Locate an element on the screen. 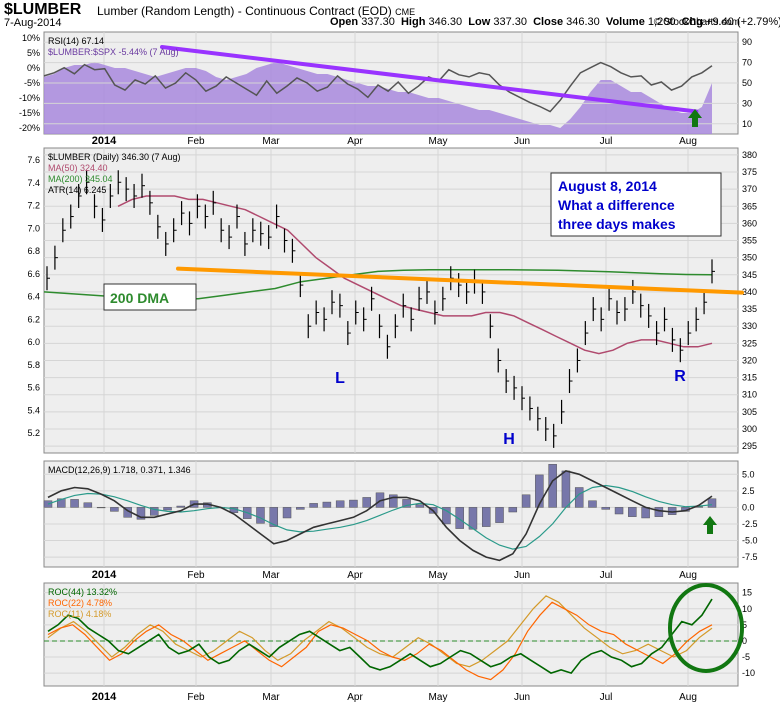  macd-legend: MACD(12,26,9) 1.718, 0.371, 1.346 is located at coordinates (119, 470).